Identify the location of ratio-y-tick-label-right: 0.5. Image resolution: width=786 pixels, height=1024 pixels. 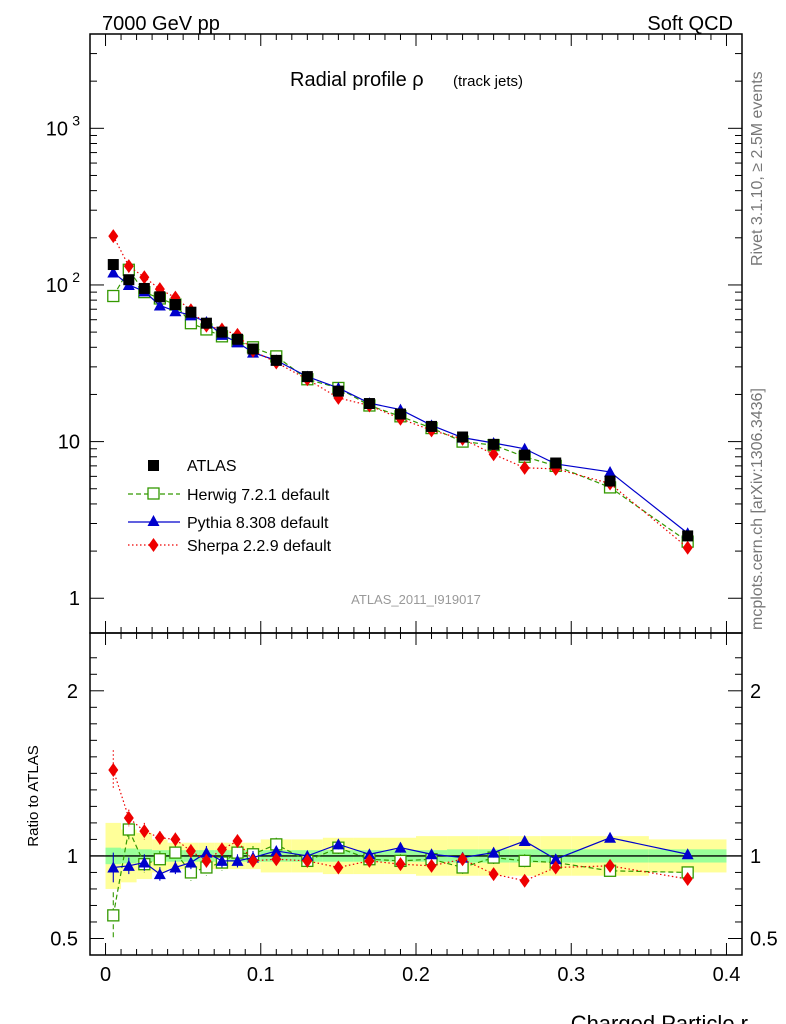
(764, 939).